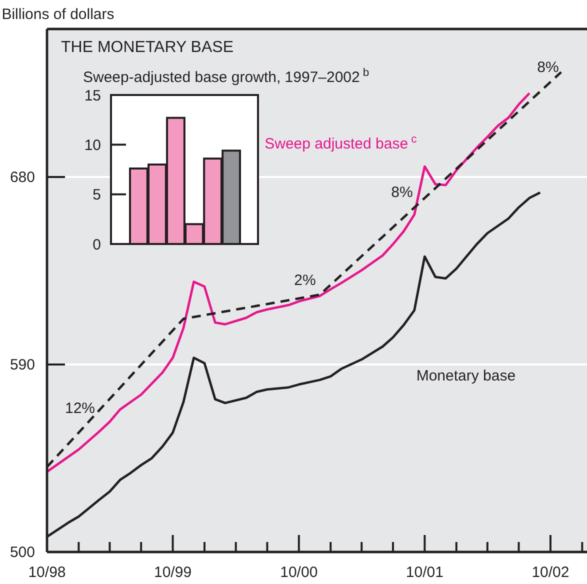  Describe the element at coordinates (47, 572) in the screenshot. I see `x-tick-label: 10/98` at that location.